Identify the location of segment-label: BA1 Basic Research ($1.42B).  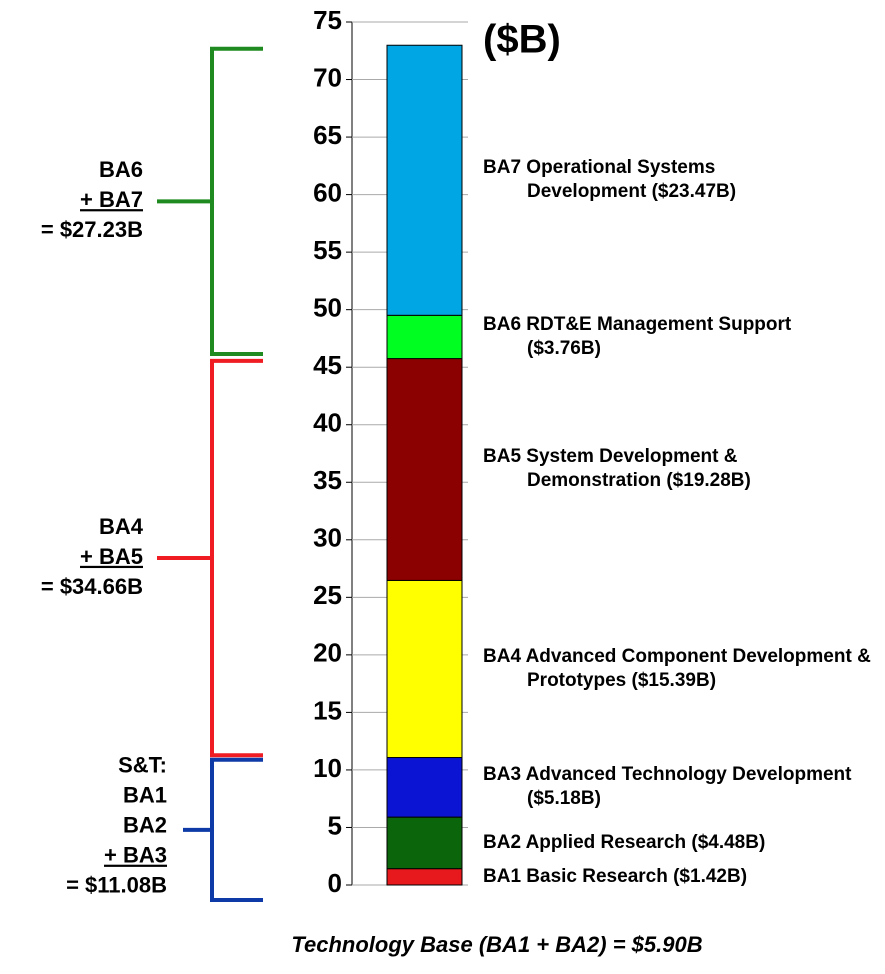
(683, 877).